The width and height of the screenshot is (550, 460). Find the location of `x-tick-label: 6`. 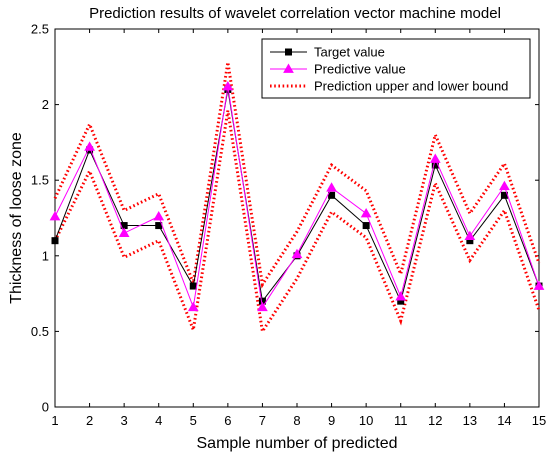

x-tick-label: 6 is located at coordinates (227, 420).